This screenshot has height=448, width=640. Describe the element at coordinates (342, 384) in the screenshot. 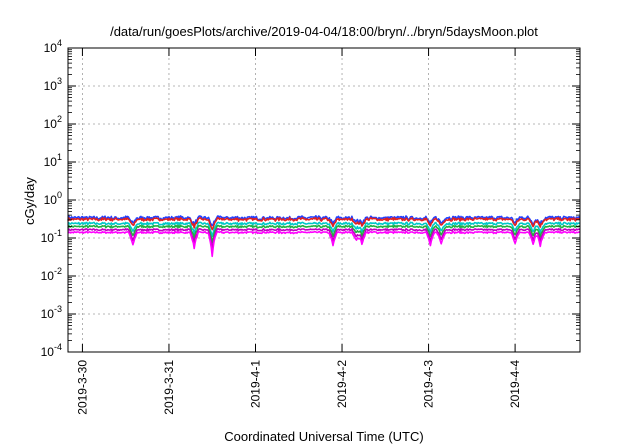

I see `x-tick-label: 2019-4-2` at that location.